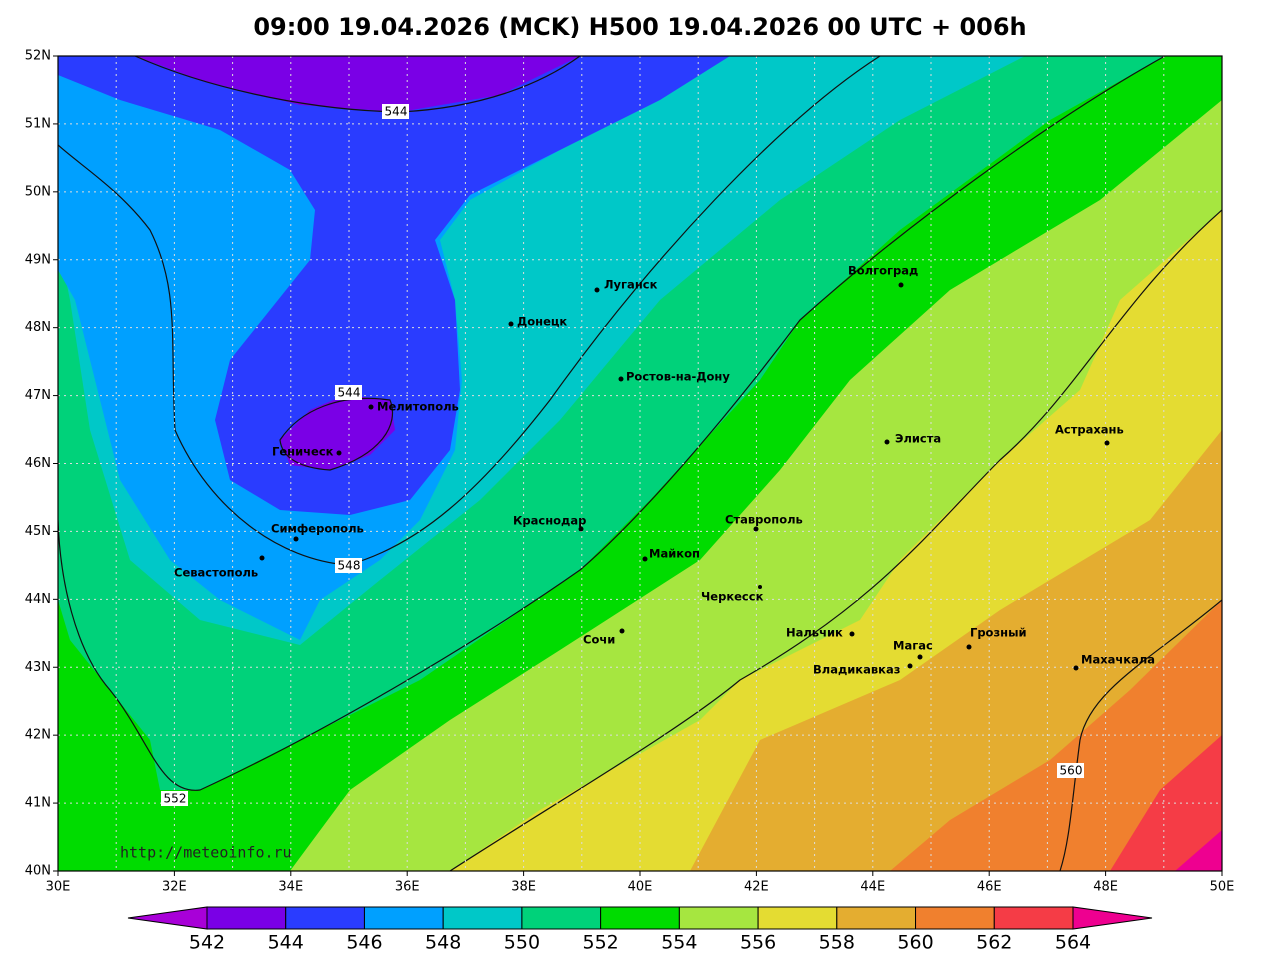 The width and height of the screenshot is (1281, 963). Describe the element at coordinates (913, 646) in the screenshot. I see `city-label: Магас` at that location.